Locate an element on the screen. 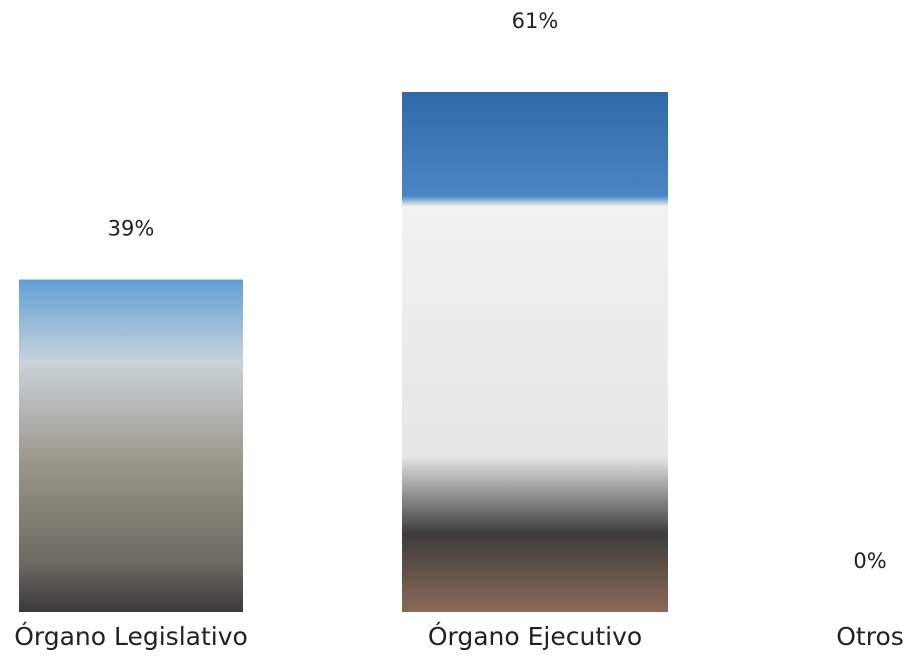 This screenshot has height=659, width=915. bar-image is located at coordinates (131, 445).